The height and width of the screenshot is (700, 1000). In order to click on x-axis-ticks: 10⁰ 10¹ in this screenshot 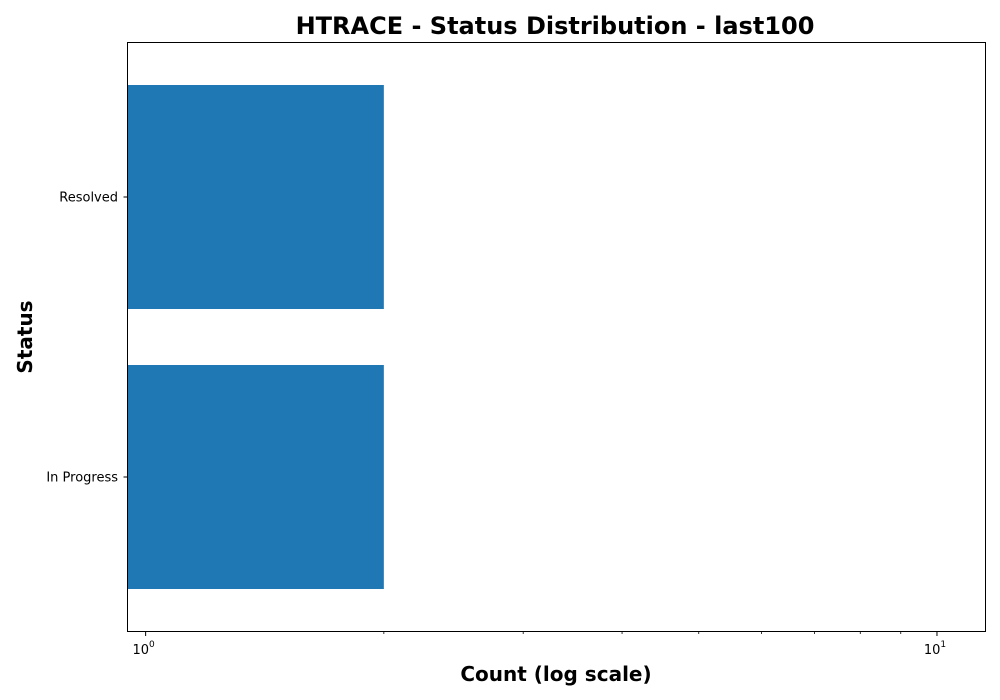, I will do `click(539, 644)`.